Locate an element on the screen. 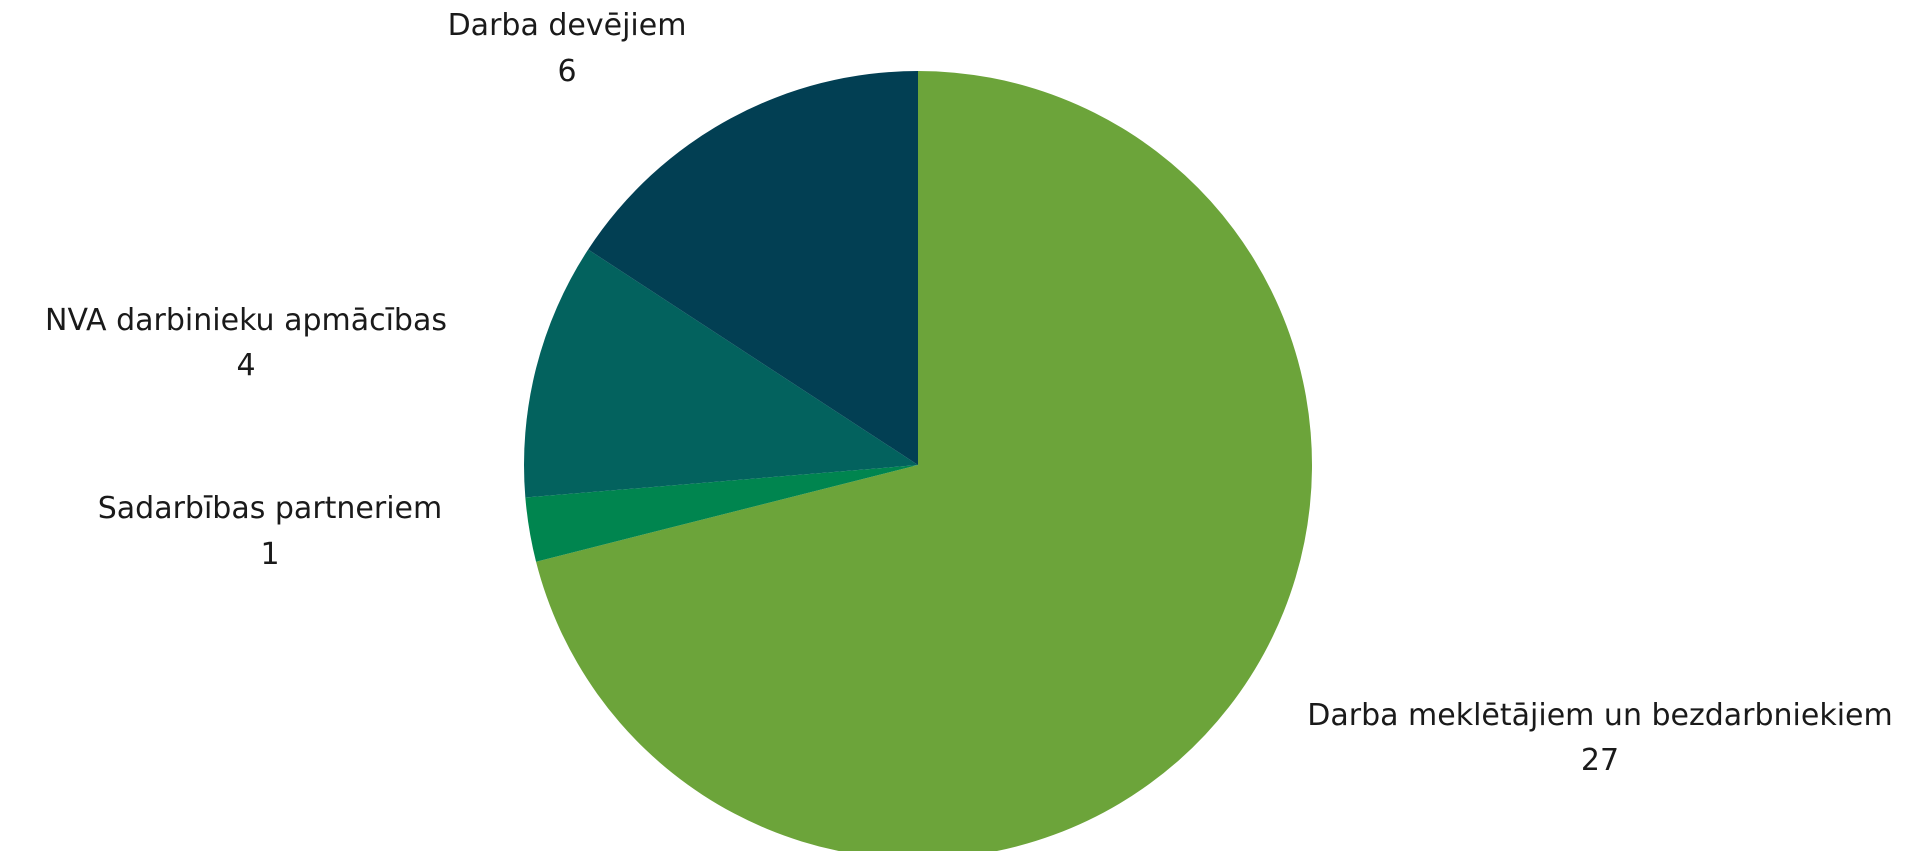 This screenshot has width=1928, height=851. slice-label-darba-mekletajiem-un-bezdarbniekiem: Darba meklētājiem un bezdarbniekiem is located at coordinates (1599, 715).